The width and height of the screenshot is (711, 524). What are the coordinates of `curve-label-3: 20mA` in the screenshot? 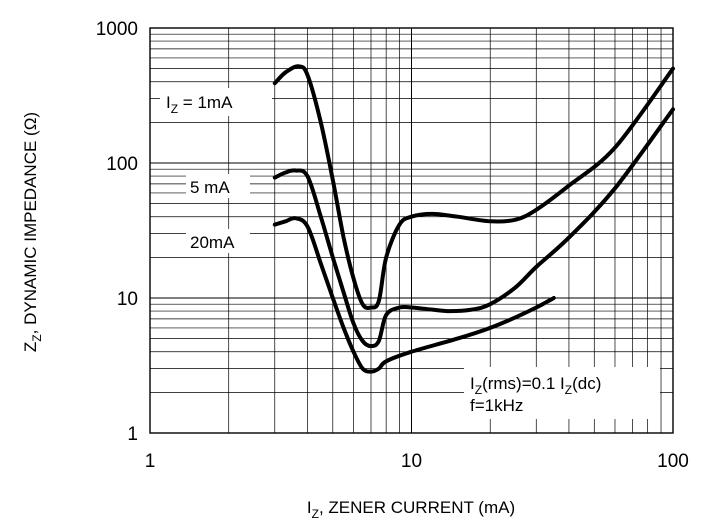 It's located at (212, 242).